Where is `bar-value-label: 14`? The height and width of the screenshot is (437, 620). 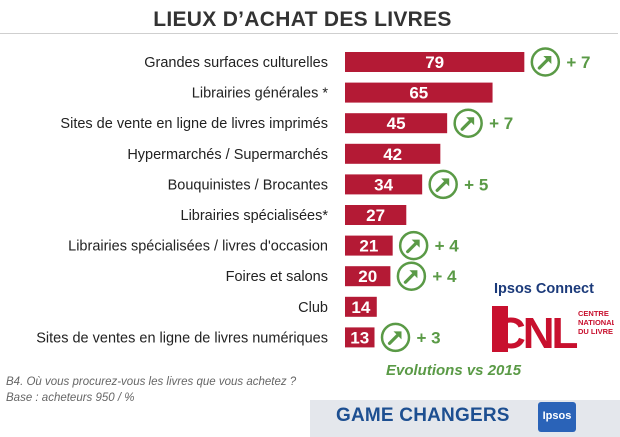
bar-value-label: 14 is located at coordinates (360, 307).